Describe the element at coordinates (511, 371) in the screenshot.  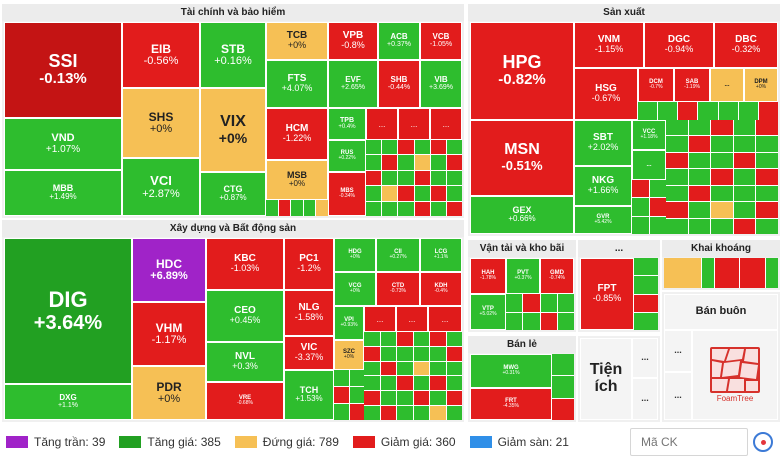
I see `tile-MWG: MWG +0.31%` at that location.